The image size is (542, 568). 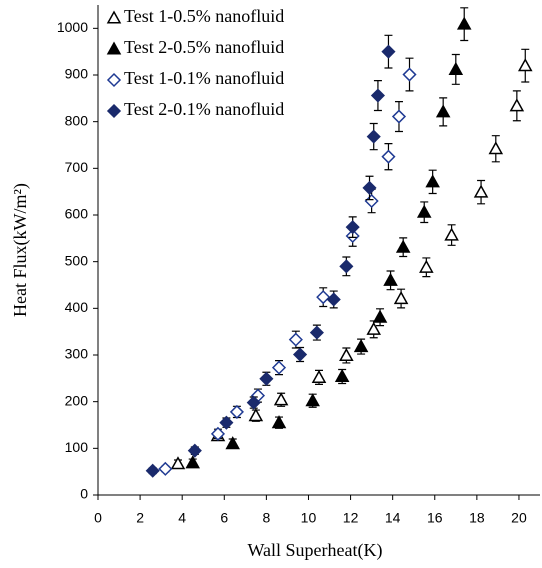 What do you see at coordinates (77, 74) in the screenshot?
I see `y-tick-label: 900` at bounding box center [77, 74].